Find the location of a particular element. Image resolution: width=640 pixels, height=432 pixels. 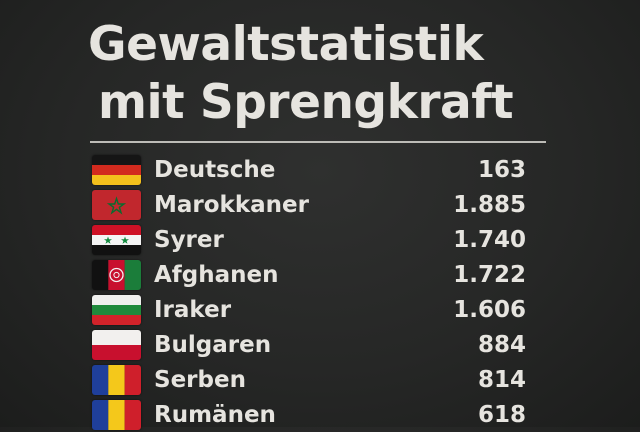

row-label: Deutsche is located at coordinates (215, 170).